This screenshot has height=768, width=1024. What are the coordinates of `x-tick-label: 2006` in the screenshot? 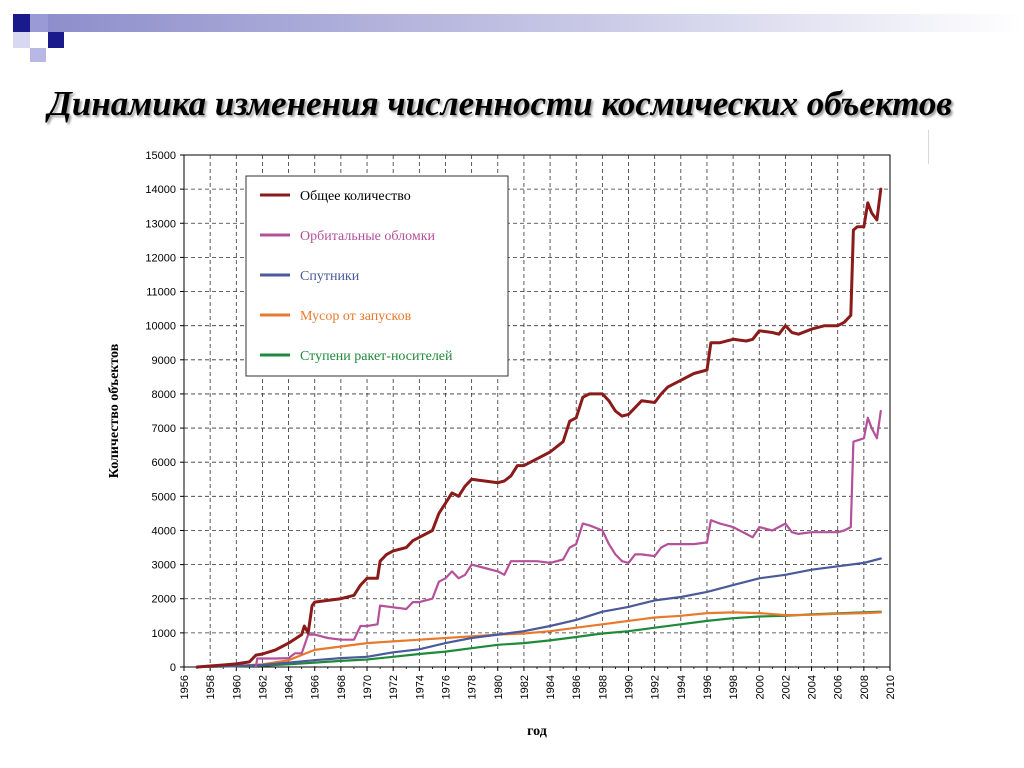 It's located at (839, 687).